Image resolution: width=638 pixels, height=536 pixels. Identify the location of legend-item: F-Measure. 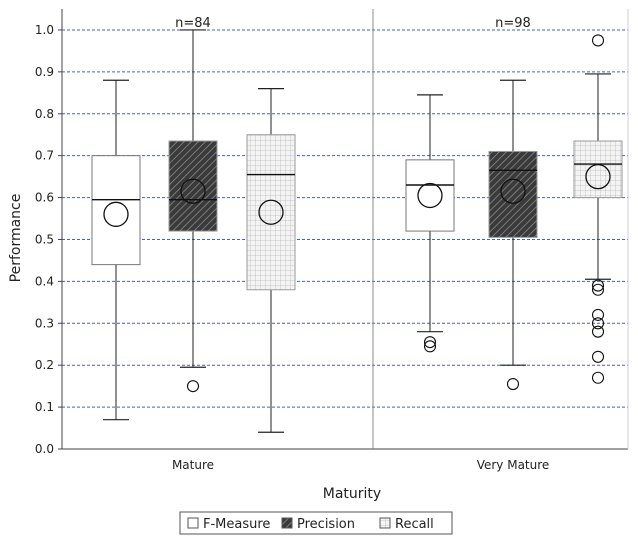
(228, 524).